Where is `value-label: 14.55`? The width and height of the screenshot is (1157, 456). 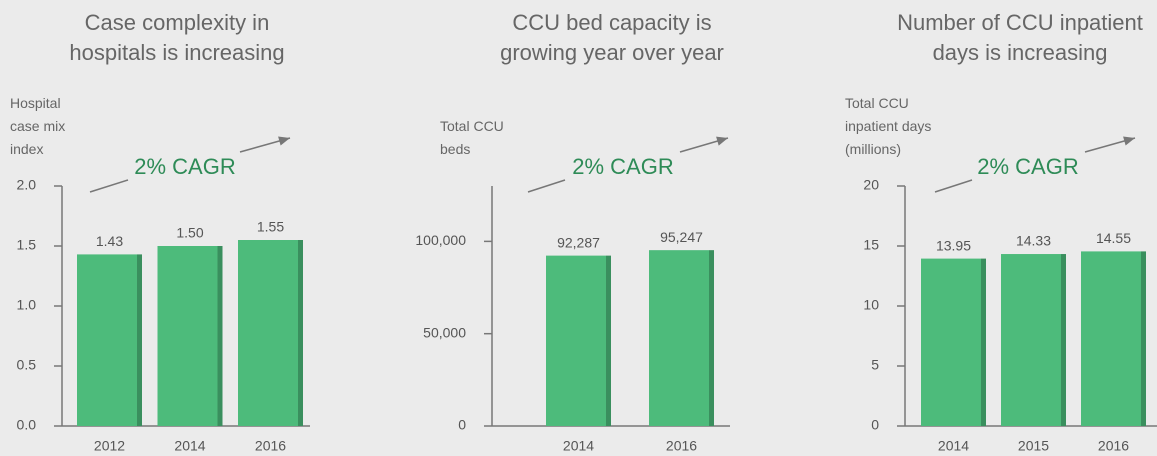
value-label: 14.55 is located at coordinates (1113, 238).